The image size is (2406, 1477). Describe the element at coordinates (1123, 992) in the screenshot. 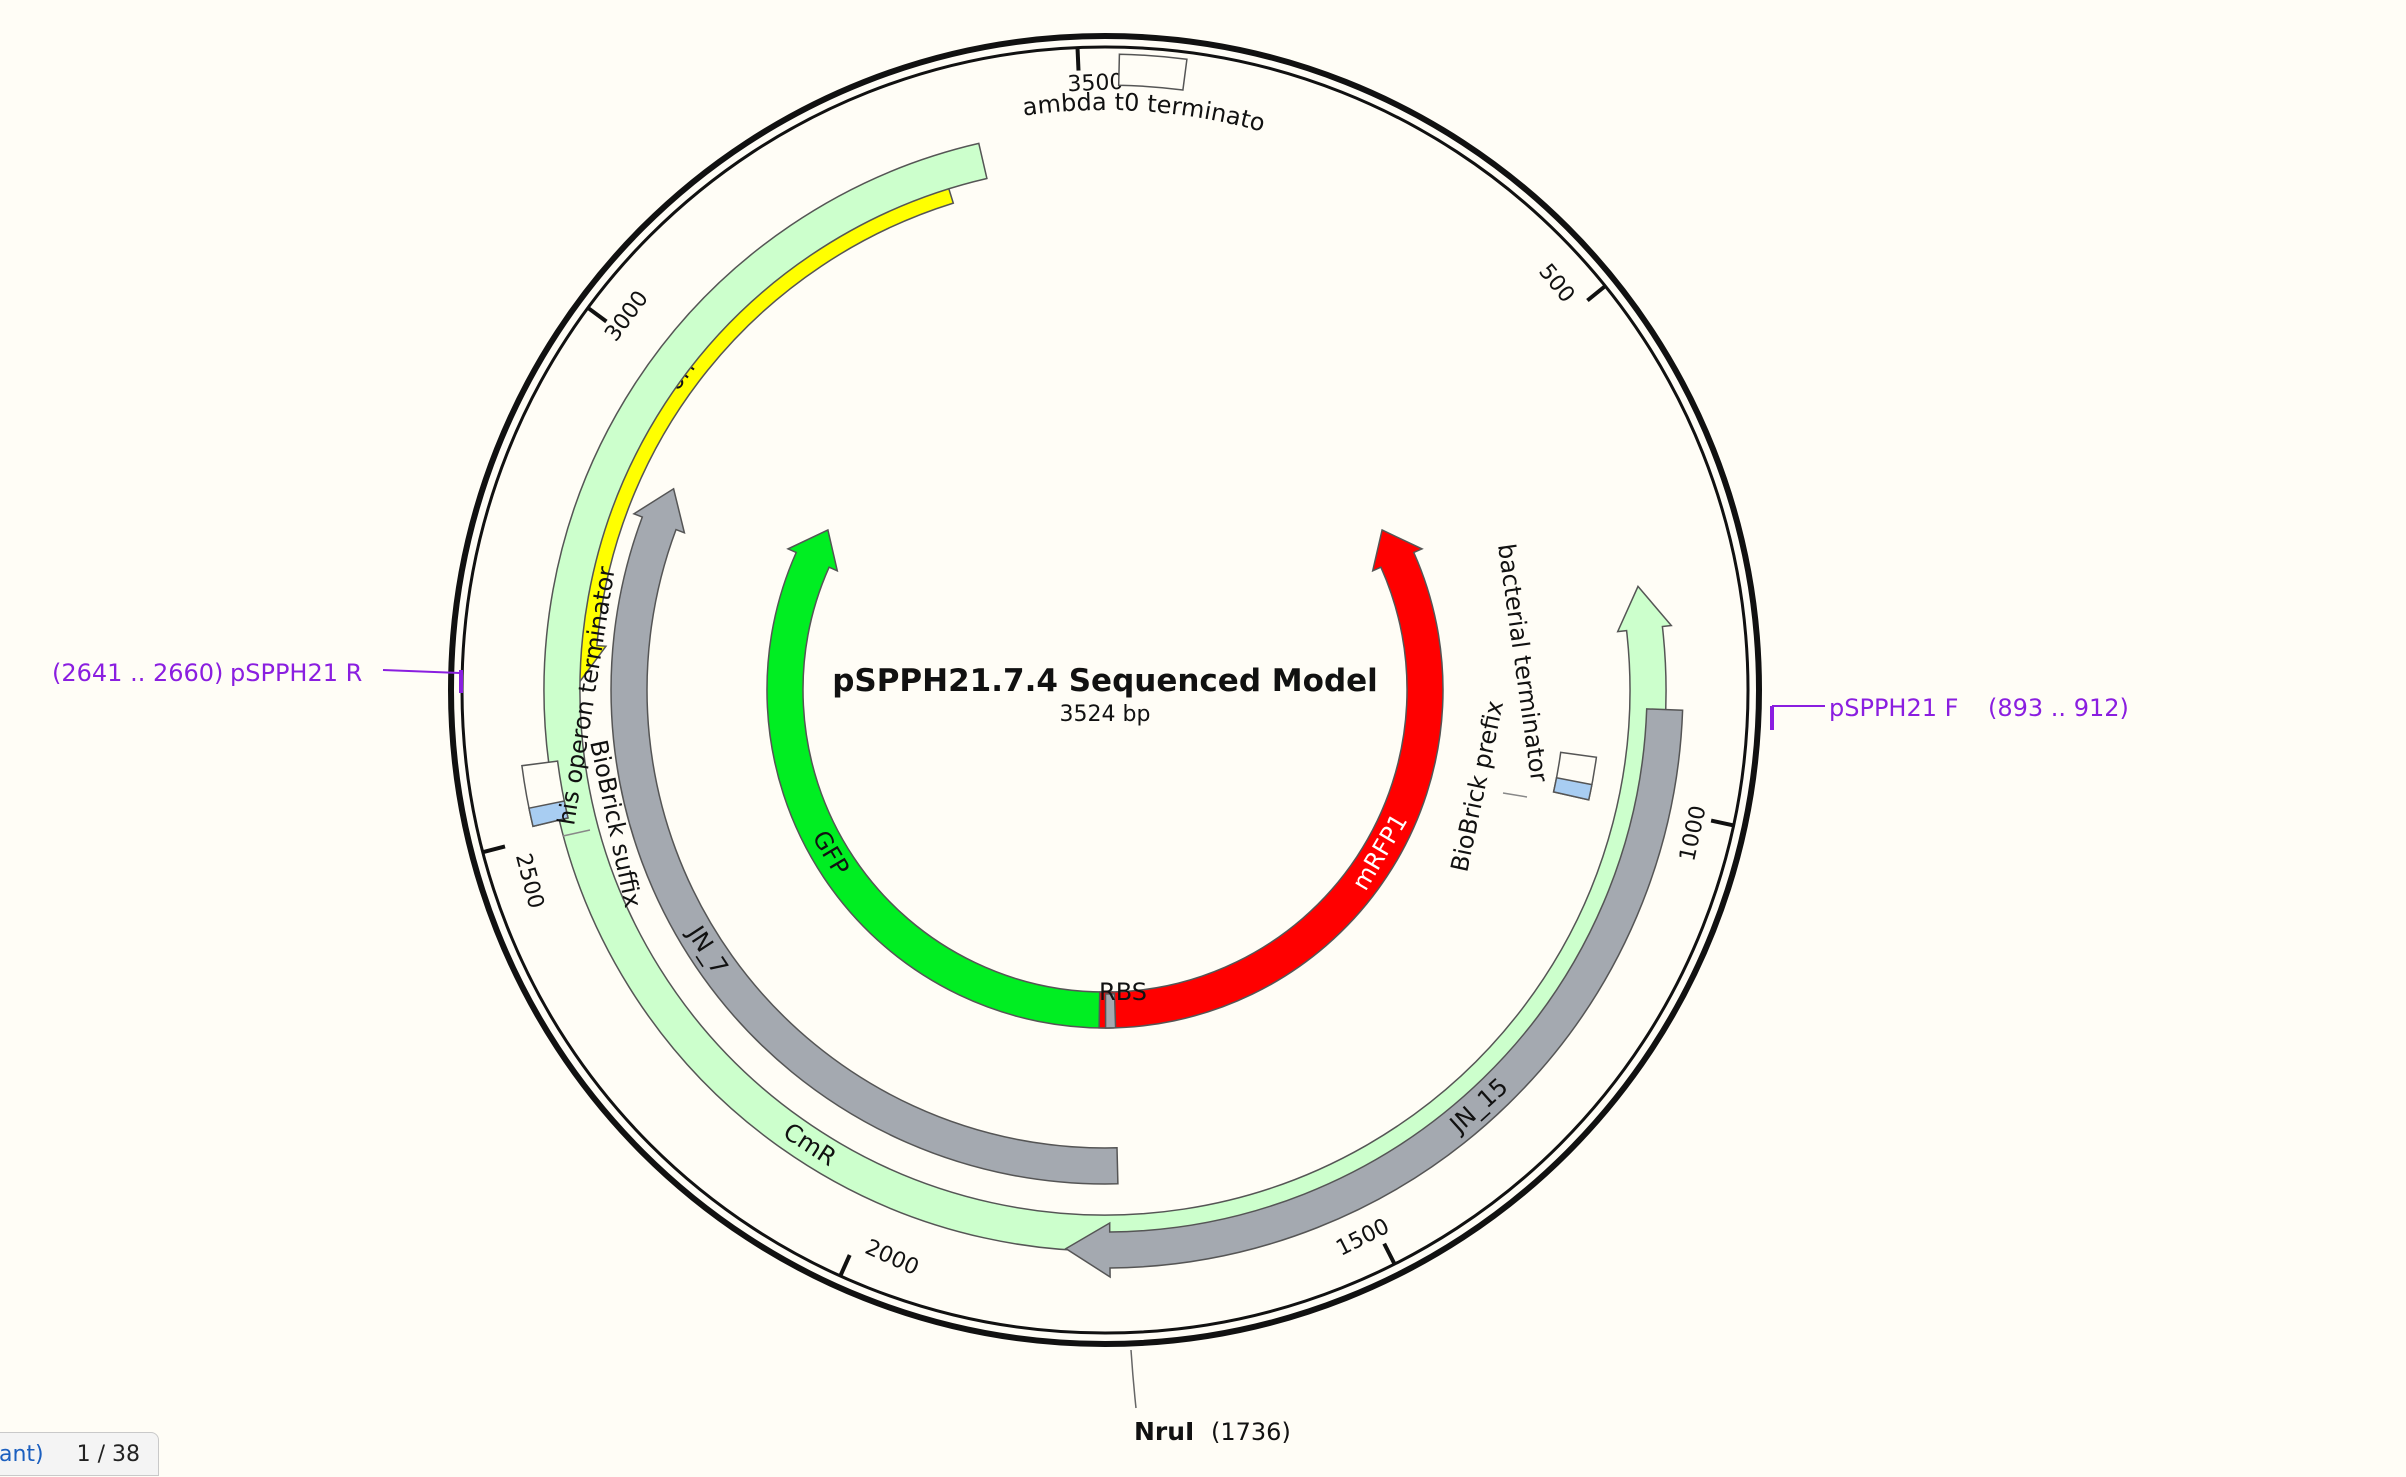

I see `feature-label-rbs: RBS` at that location.